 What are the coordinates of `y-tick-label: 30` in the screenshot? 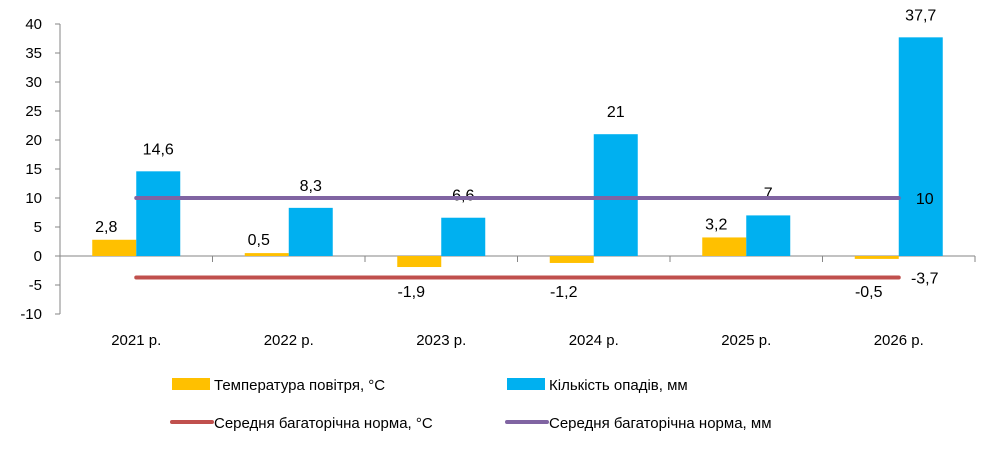 It's located at (33, 82).